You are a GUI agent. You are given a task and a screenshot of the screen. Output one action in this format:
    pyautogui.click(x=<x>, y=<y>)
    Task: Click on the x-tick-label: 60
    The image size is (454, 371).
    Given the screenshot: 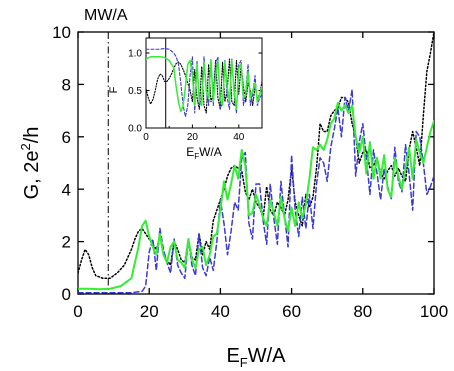 What is the action you would take?
    pyautogui.click(x=291, y=311)
    